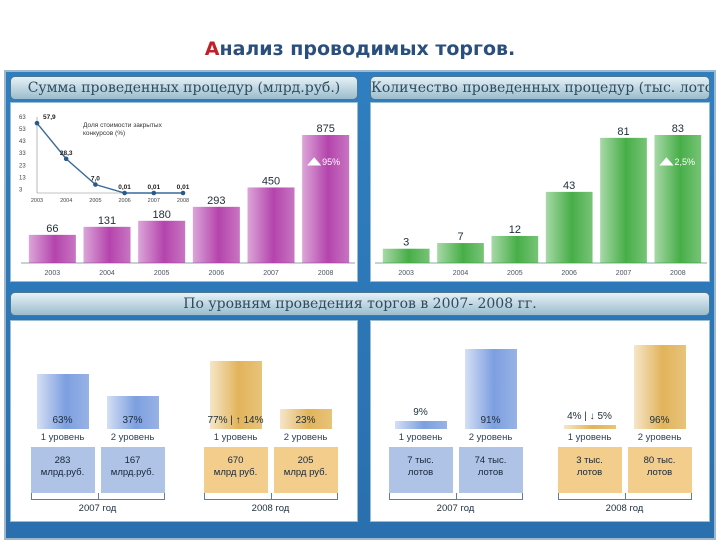  I want to click on y-tick-13: 13, so click(22, 178).